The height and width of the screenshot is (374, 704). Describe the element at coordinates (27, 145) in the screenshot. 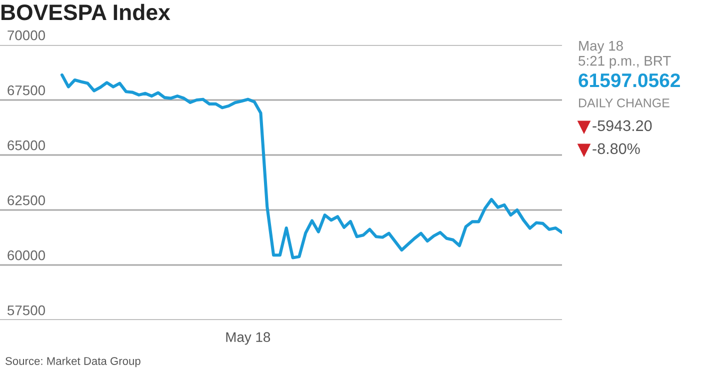

I see `y-tick-label: 65000` at that location.